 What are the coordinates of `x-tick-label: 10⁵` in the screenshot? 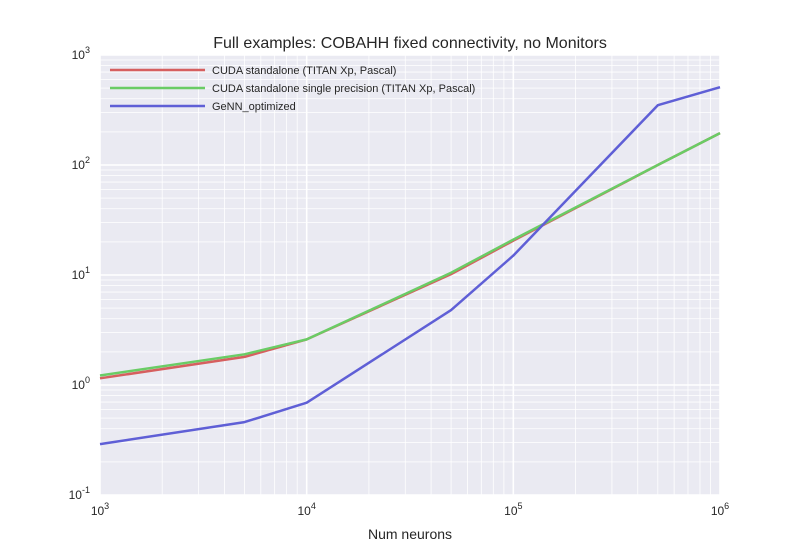 It's located at (513, 509).